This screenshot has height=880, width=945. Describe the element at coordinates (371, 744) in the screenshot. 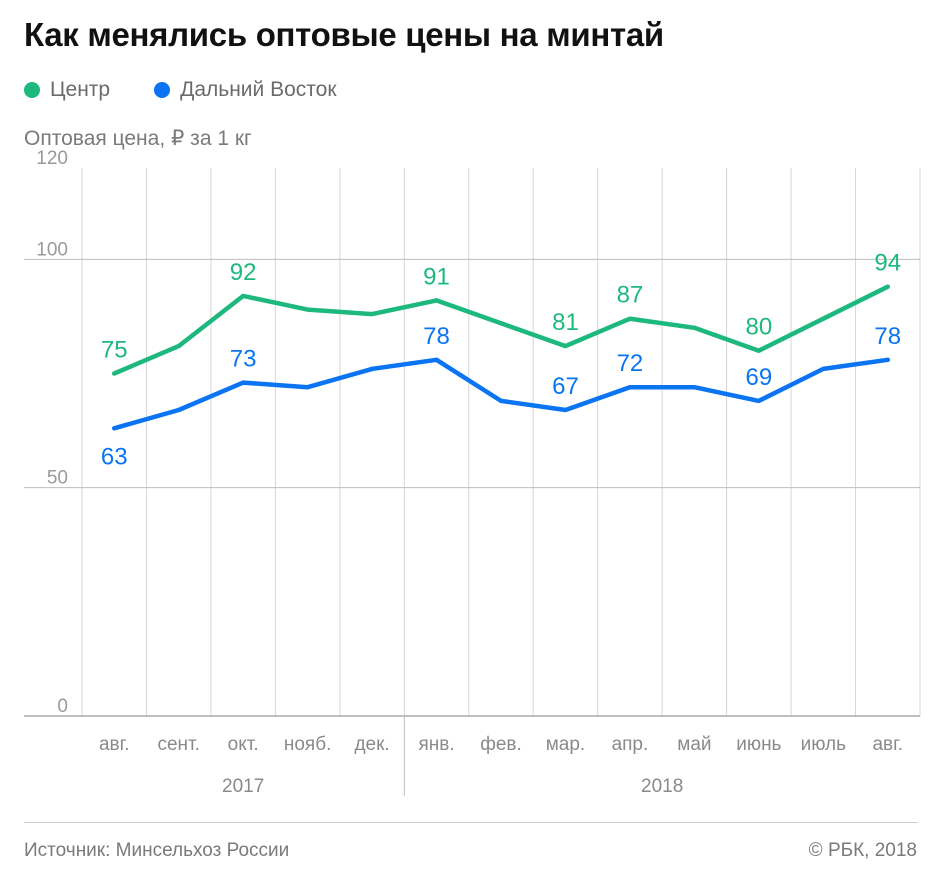

I see `x-tick-label: дек.` at that location.